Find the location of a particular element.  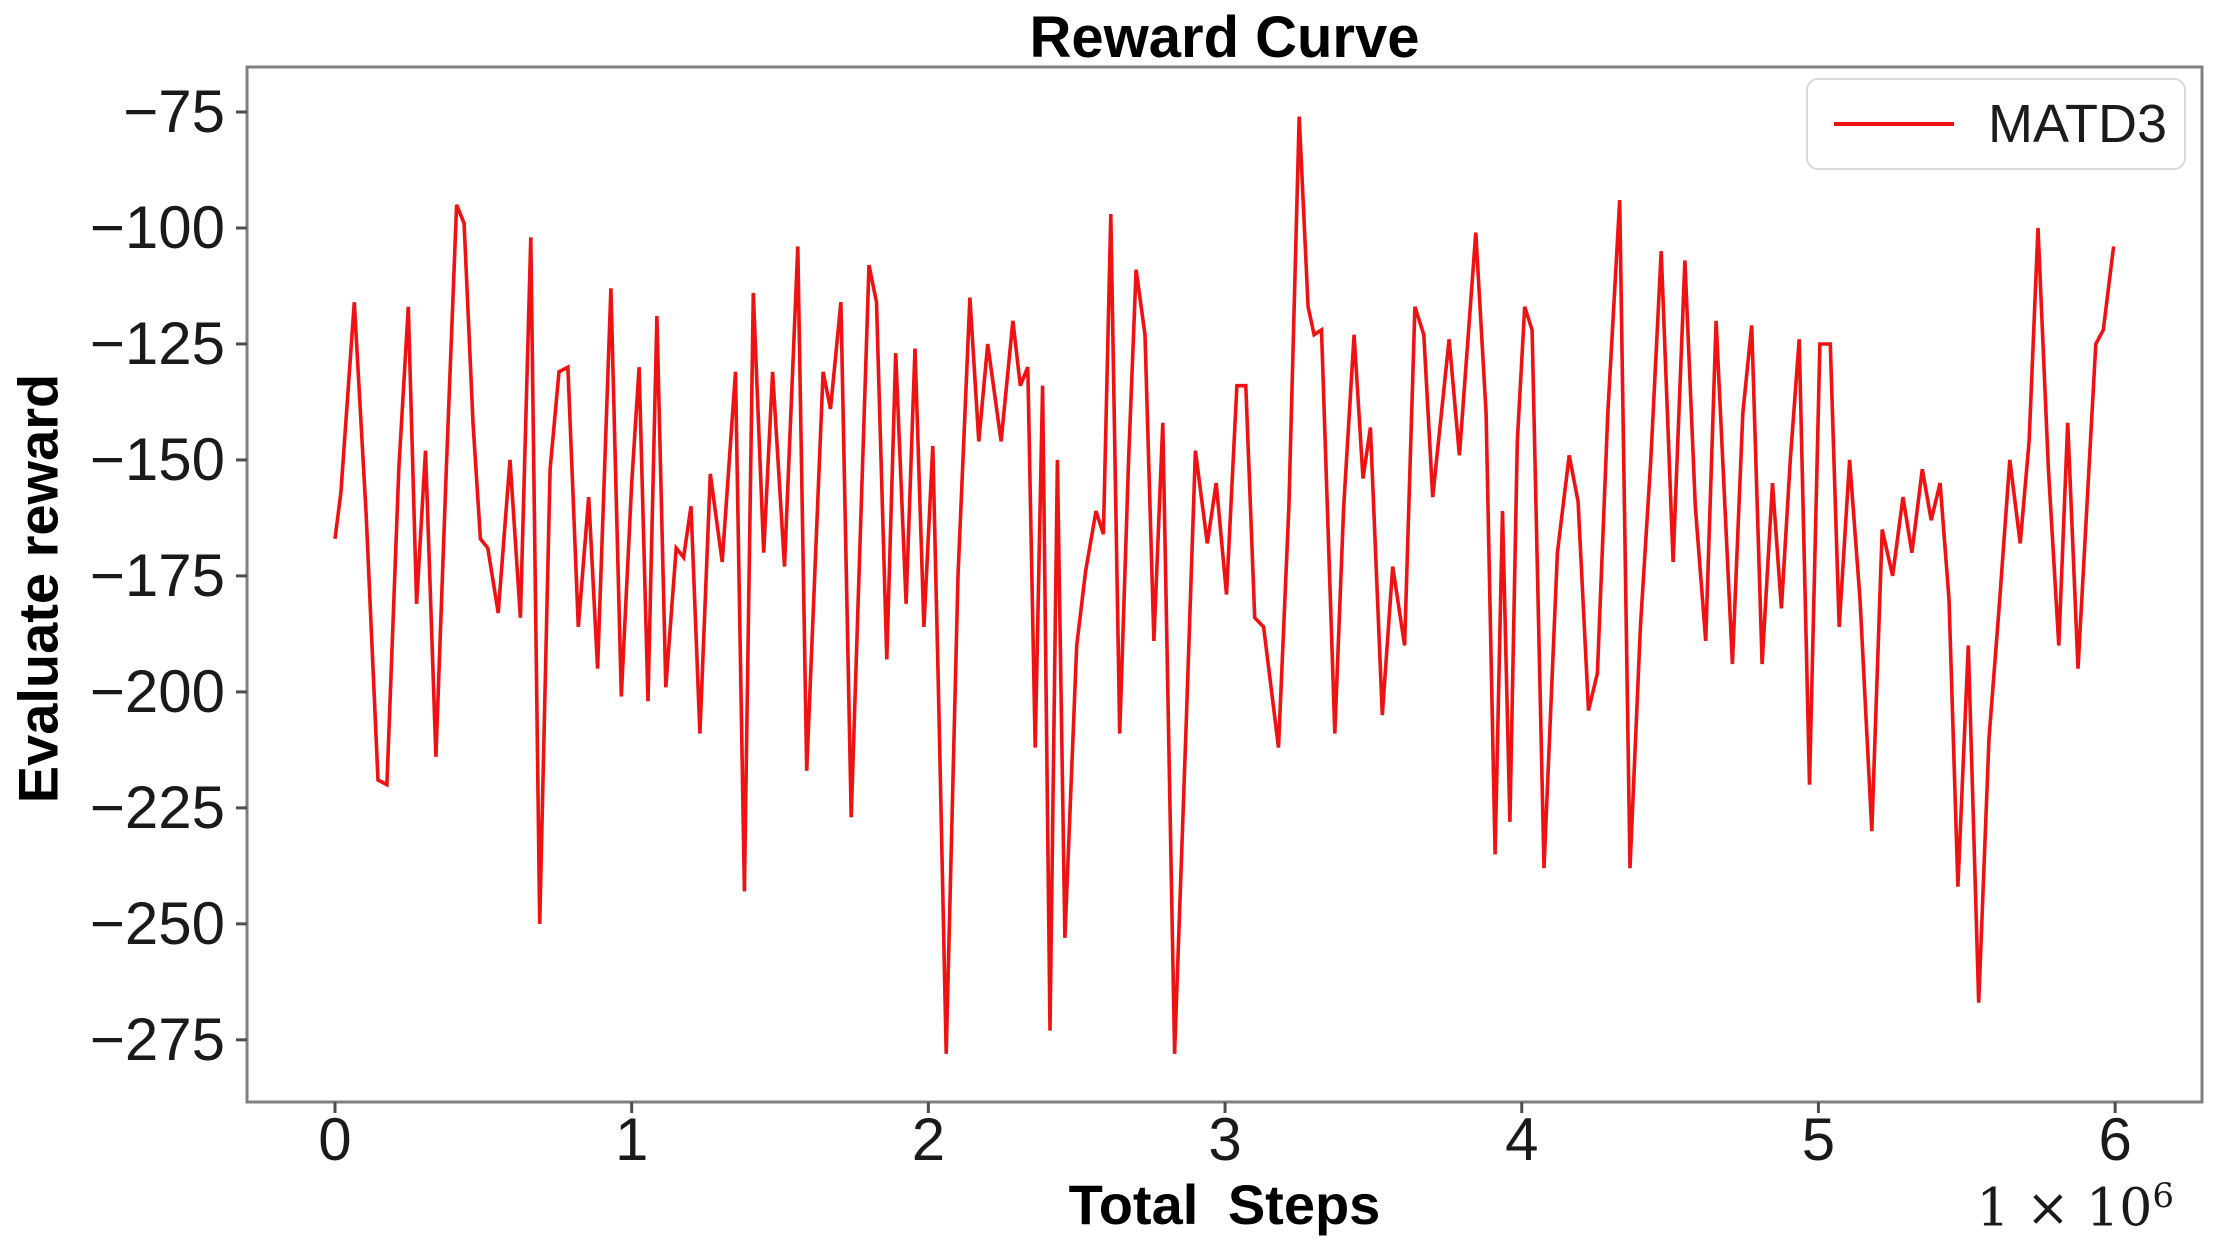

x-axis-label: Total Steps is located at coordinates (1224, 1204).